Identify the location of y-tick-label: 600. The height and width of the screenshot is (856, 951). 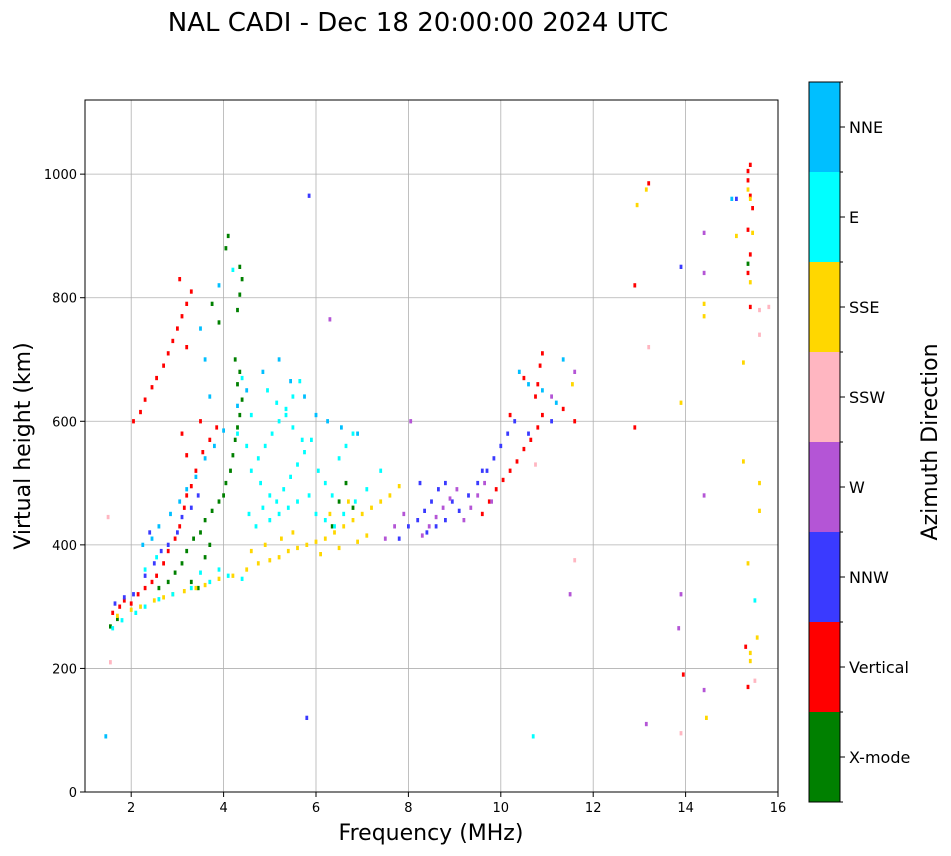
(64, 422).